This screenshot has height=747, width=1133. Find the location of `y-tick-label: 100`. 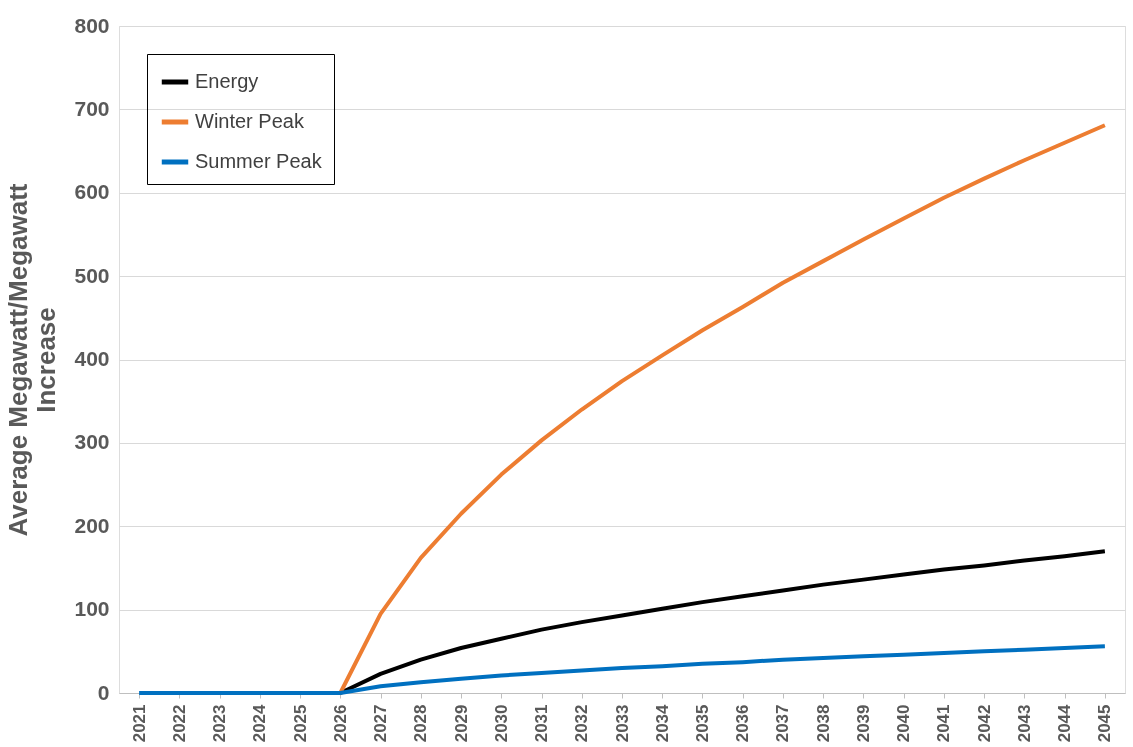

y-tick-label: 100 is located at coordinates (92, 609).